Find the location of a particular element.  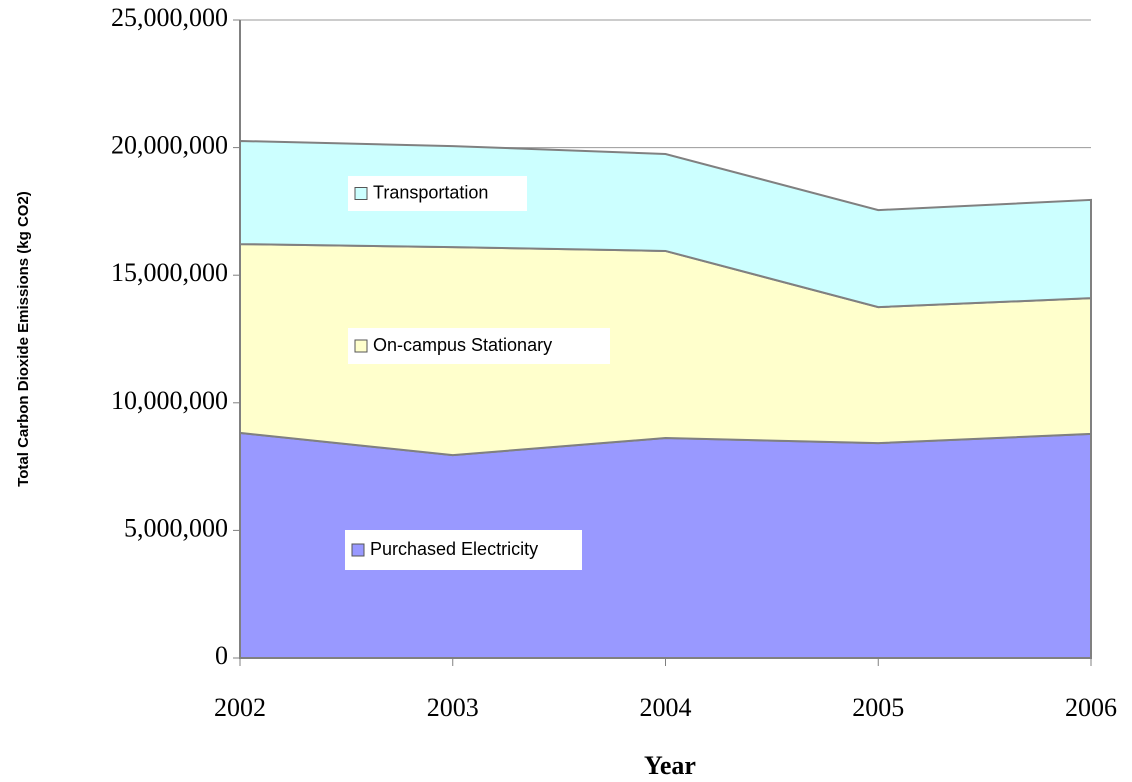

x-tick-label: 2003 is located at coordinates (453, 707).